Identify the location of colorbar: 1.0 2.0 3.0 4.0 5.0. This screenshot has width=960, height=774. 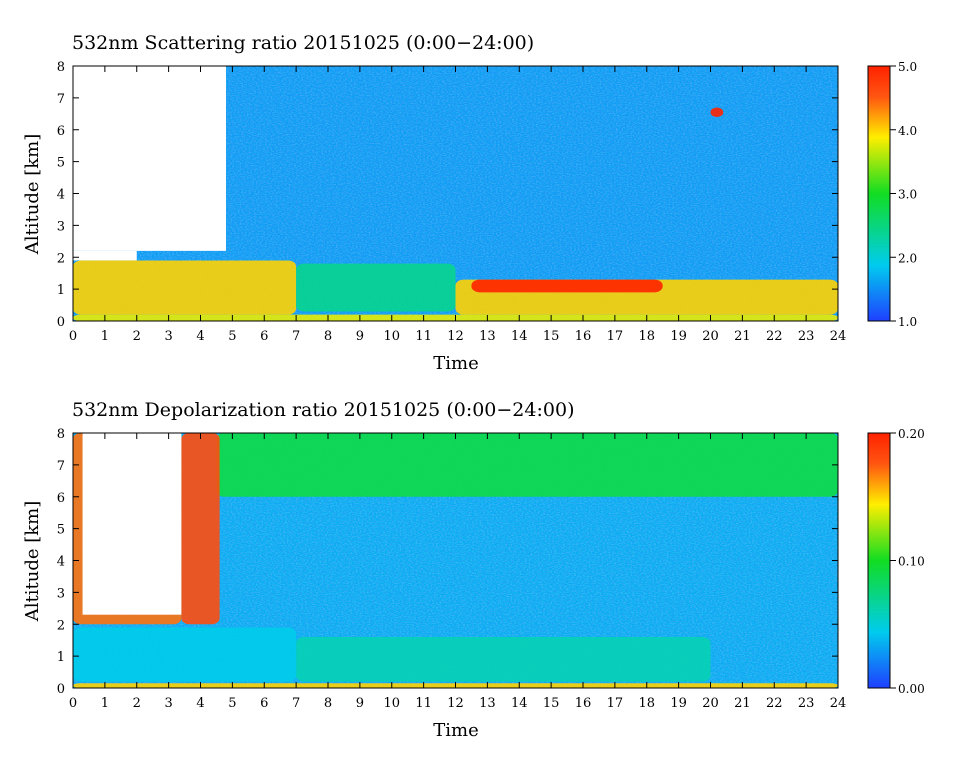
(892, 194).